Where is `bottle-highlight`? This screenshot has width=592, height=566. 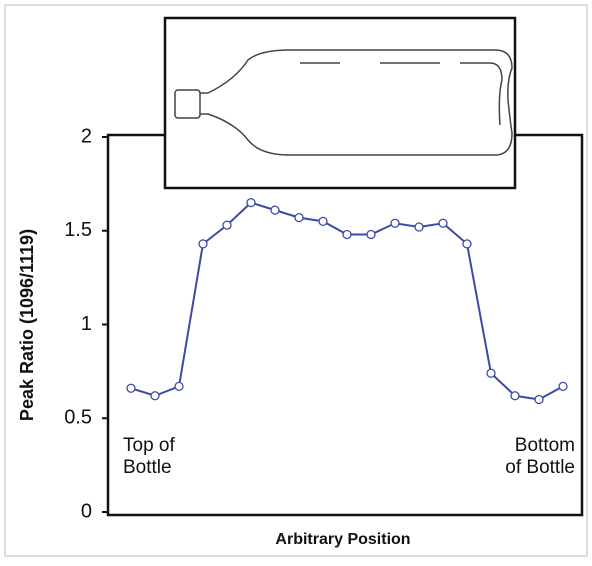 bottle-highlight is located at coordinates (401, 94).